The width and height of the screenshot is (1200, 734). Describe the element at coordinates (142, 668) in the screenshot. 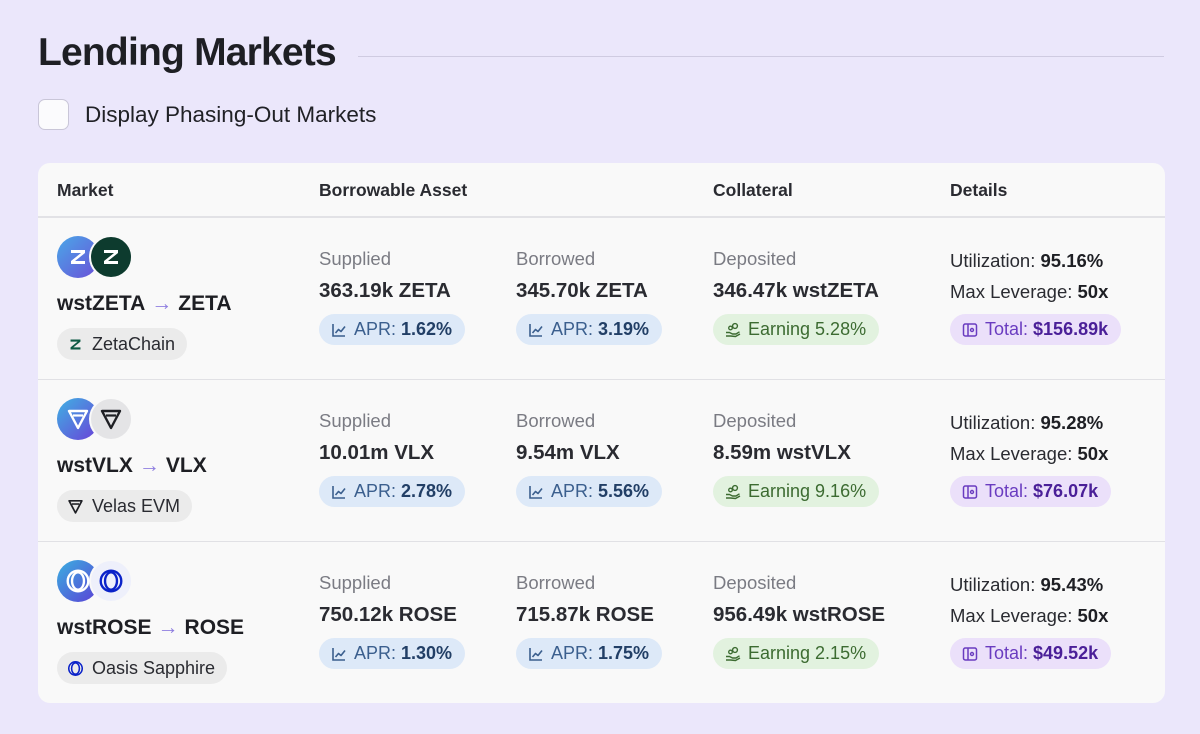

I see `chain-badge: Oasis Sapphire` at that location.